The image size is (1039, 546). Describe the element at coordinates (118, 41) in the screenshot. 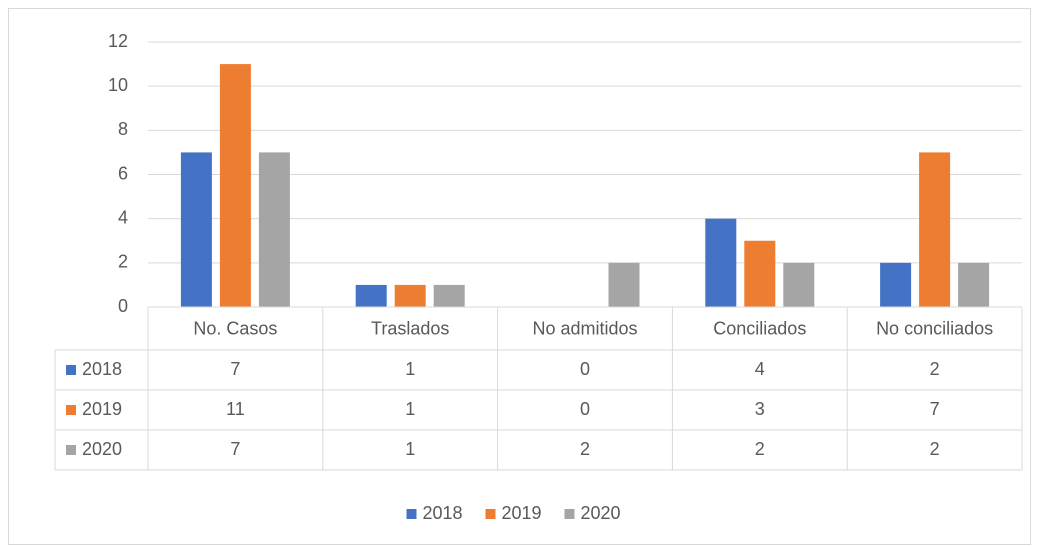

I see `y-tick-label: 12` at that location.